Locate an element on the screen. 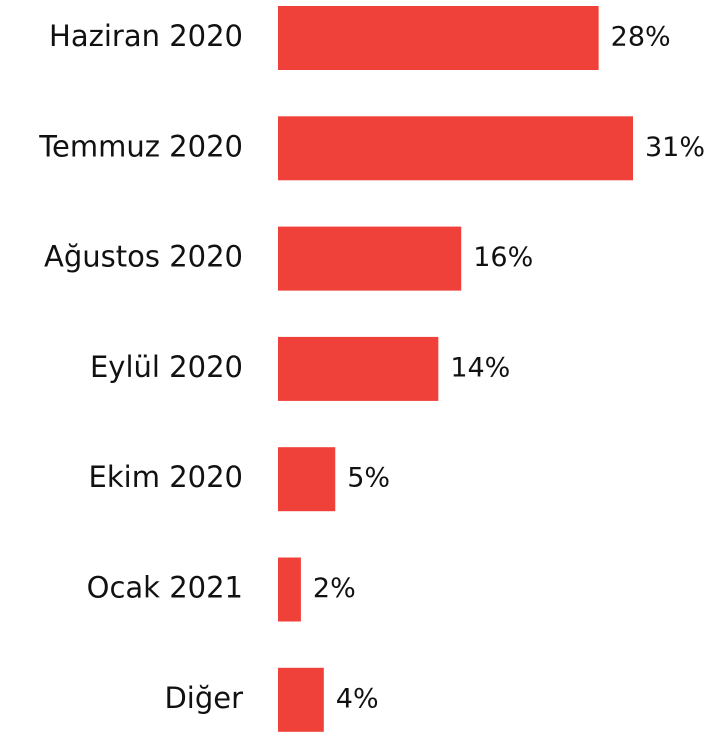  category-label: Diğer is located at coordinates (203, 698).